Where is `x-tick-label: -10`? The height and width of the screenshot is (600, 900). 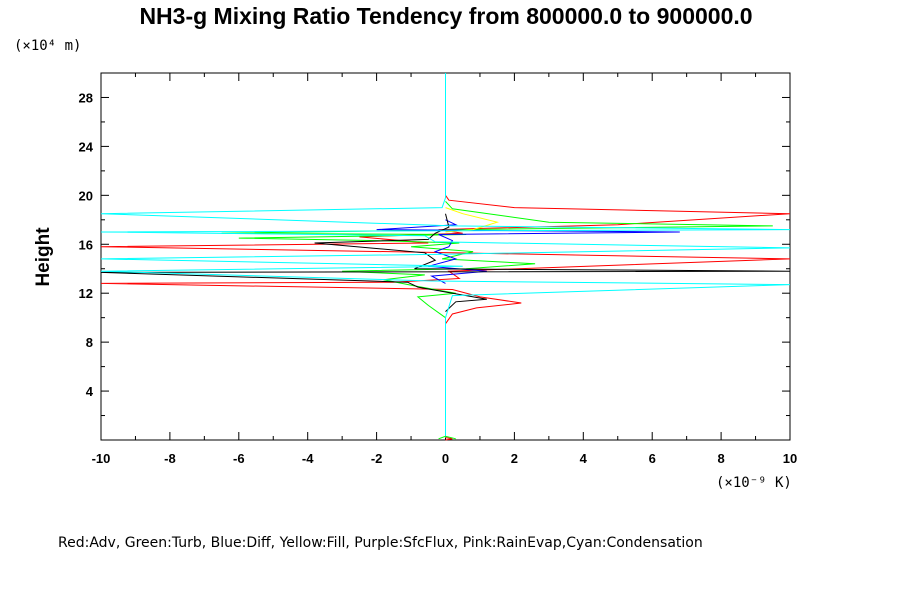
x-tick-label: -10 is located at coordinates (101, 458).